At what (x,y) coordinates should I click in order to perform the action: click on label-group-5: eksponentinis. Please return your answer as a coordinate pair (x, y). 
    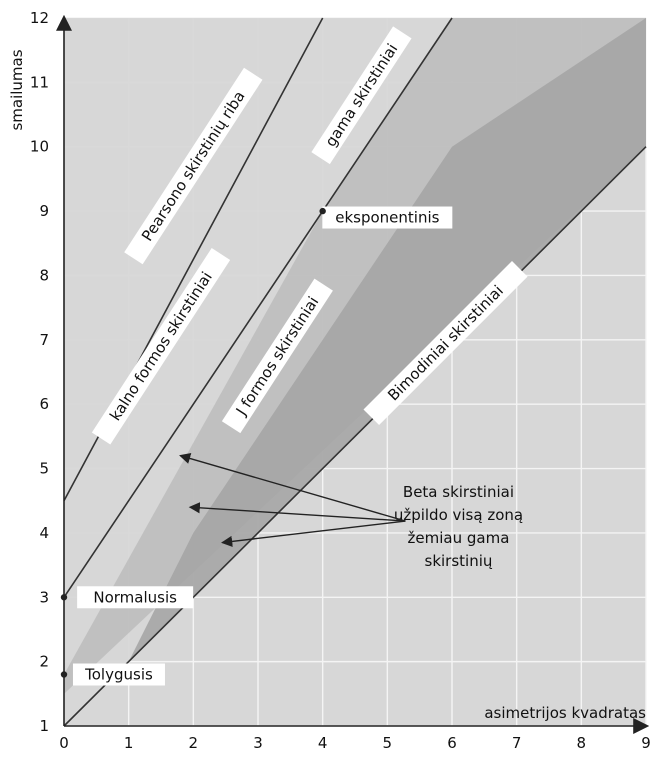
    Looking at the image, I should click on (387, 217).